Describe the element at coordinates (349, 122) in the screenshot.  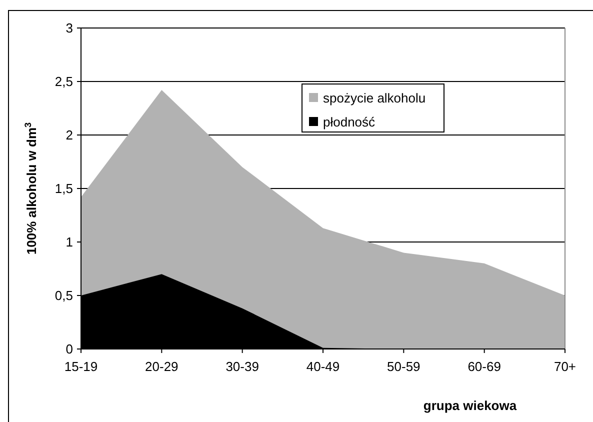
I see `legend-label: płodność` at that location.